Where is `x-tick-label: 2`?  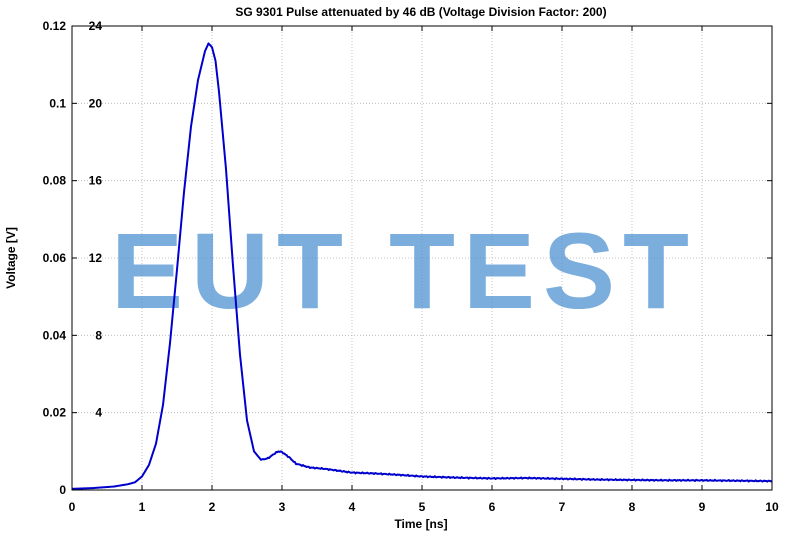
x-tick-label: 2 is located at coordinates (212, 507).